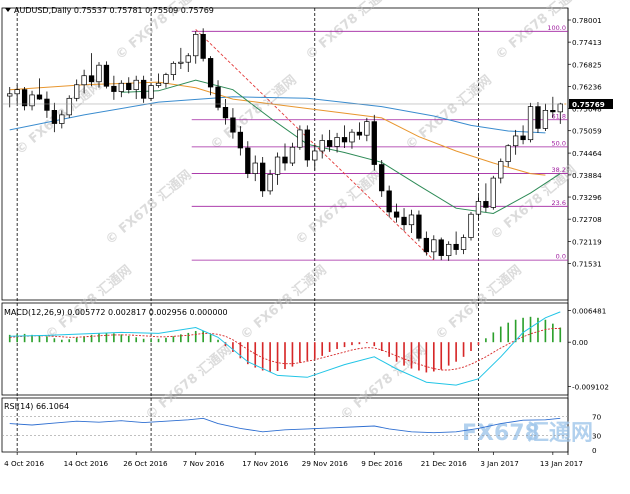  Describe the element at coordinates (597, 416) in the screenshot. I see `rsi-tick-label: 70` at that location.